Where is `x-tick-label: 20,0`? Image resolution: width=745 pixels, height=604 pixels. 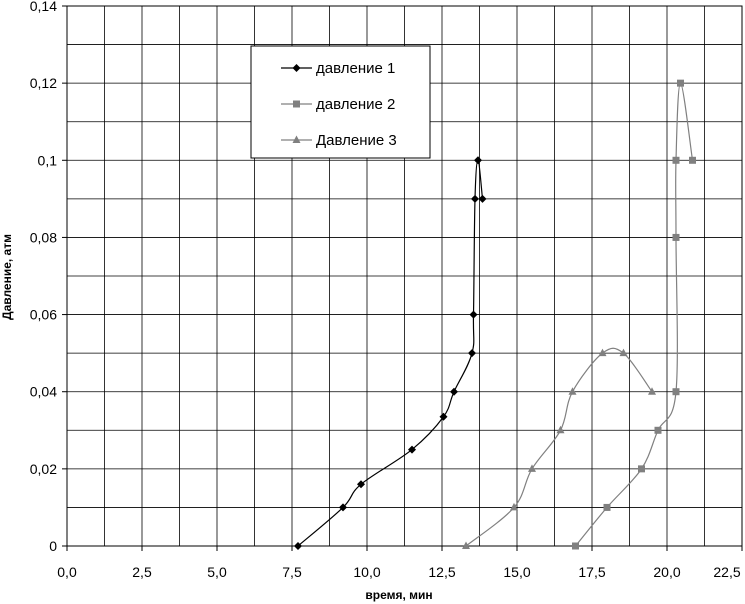
x-tick-label: 20,0 is located at coordinates (666, 572).